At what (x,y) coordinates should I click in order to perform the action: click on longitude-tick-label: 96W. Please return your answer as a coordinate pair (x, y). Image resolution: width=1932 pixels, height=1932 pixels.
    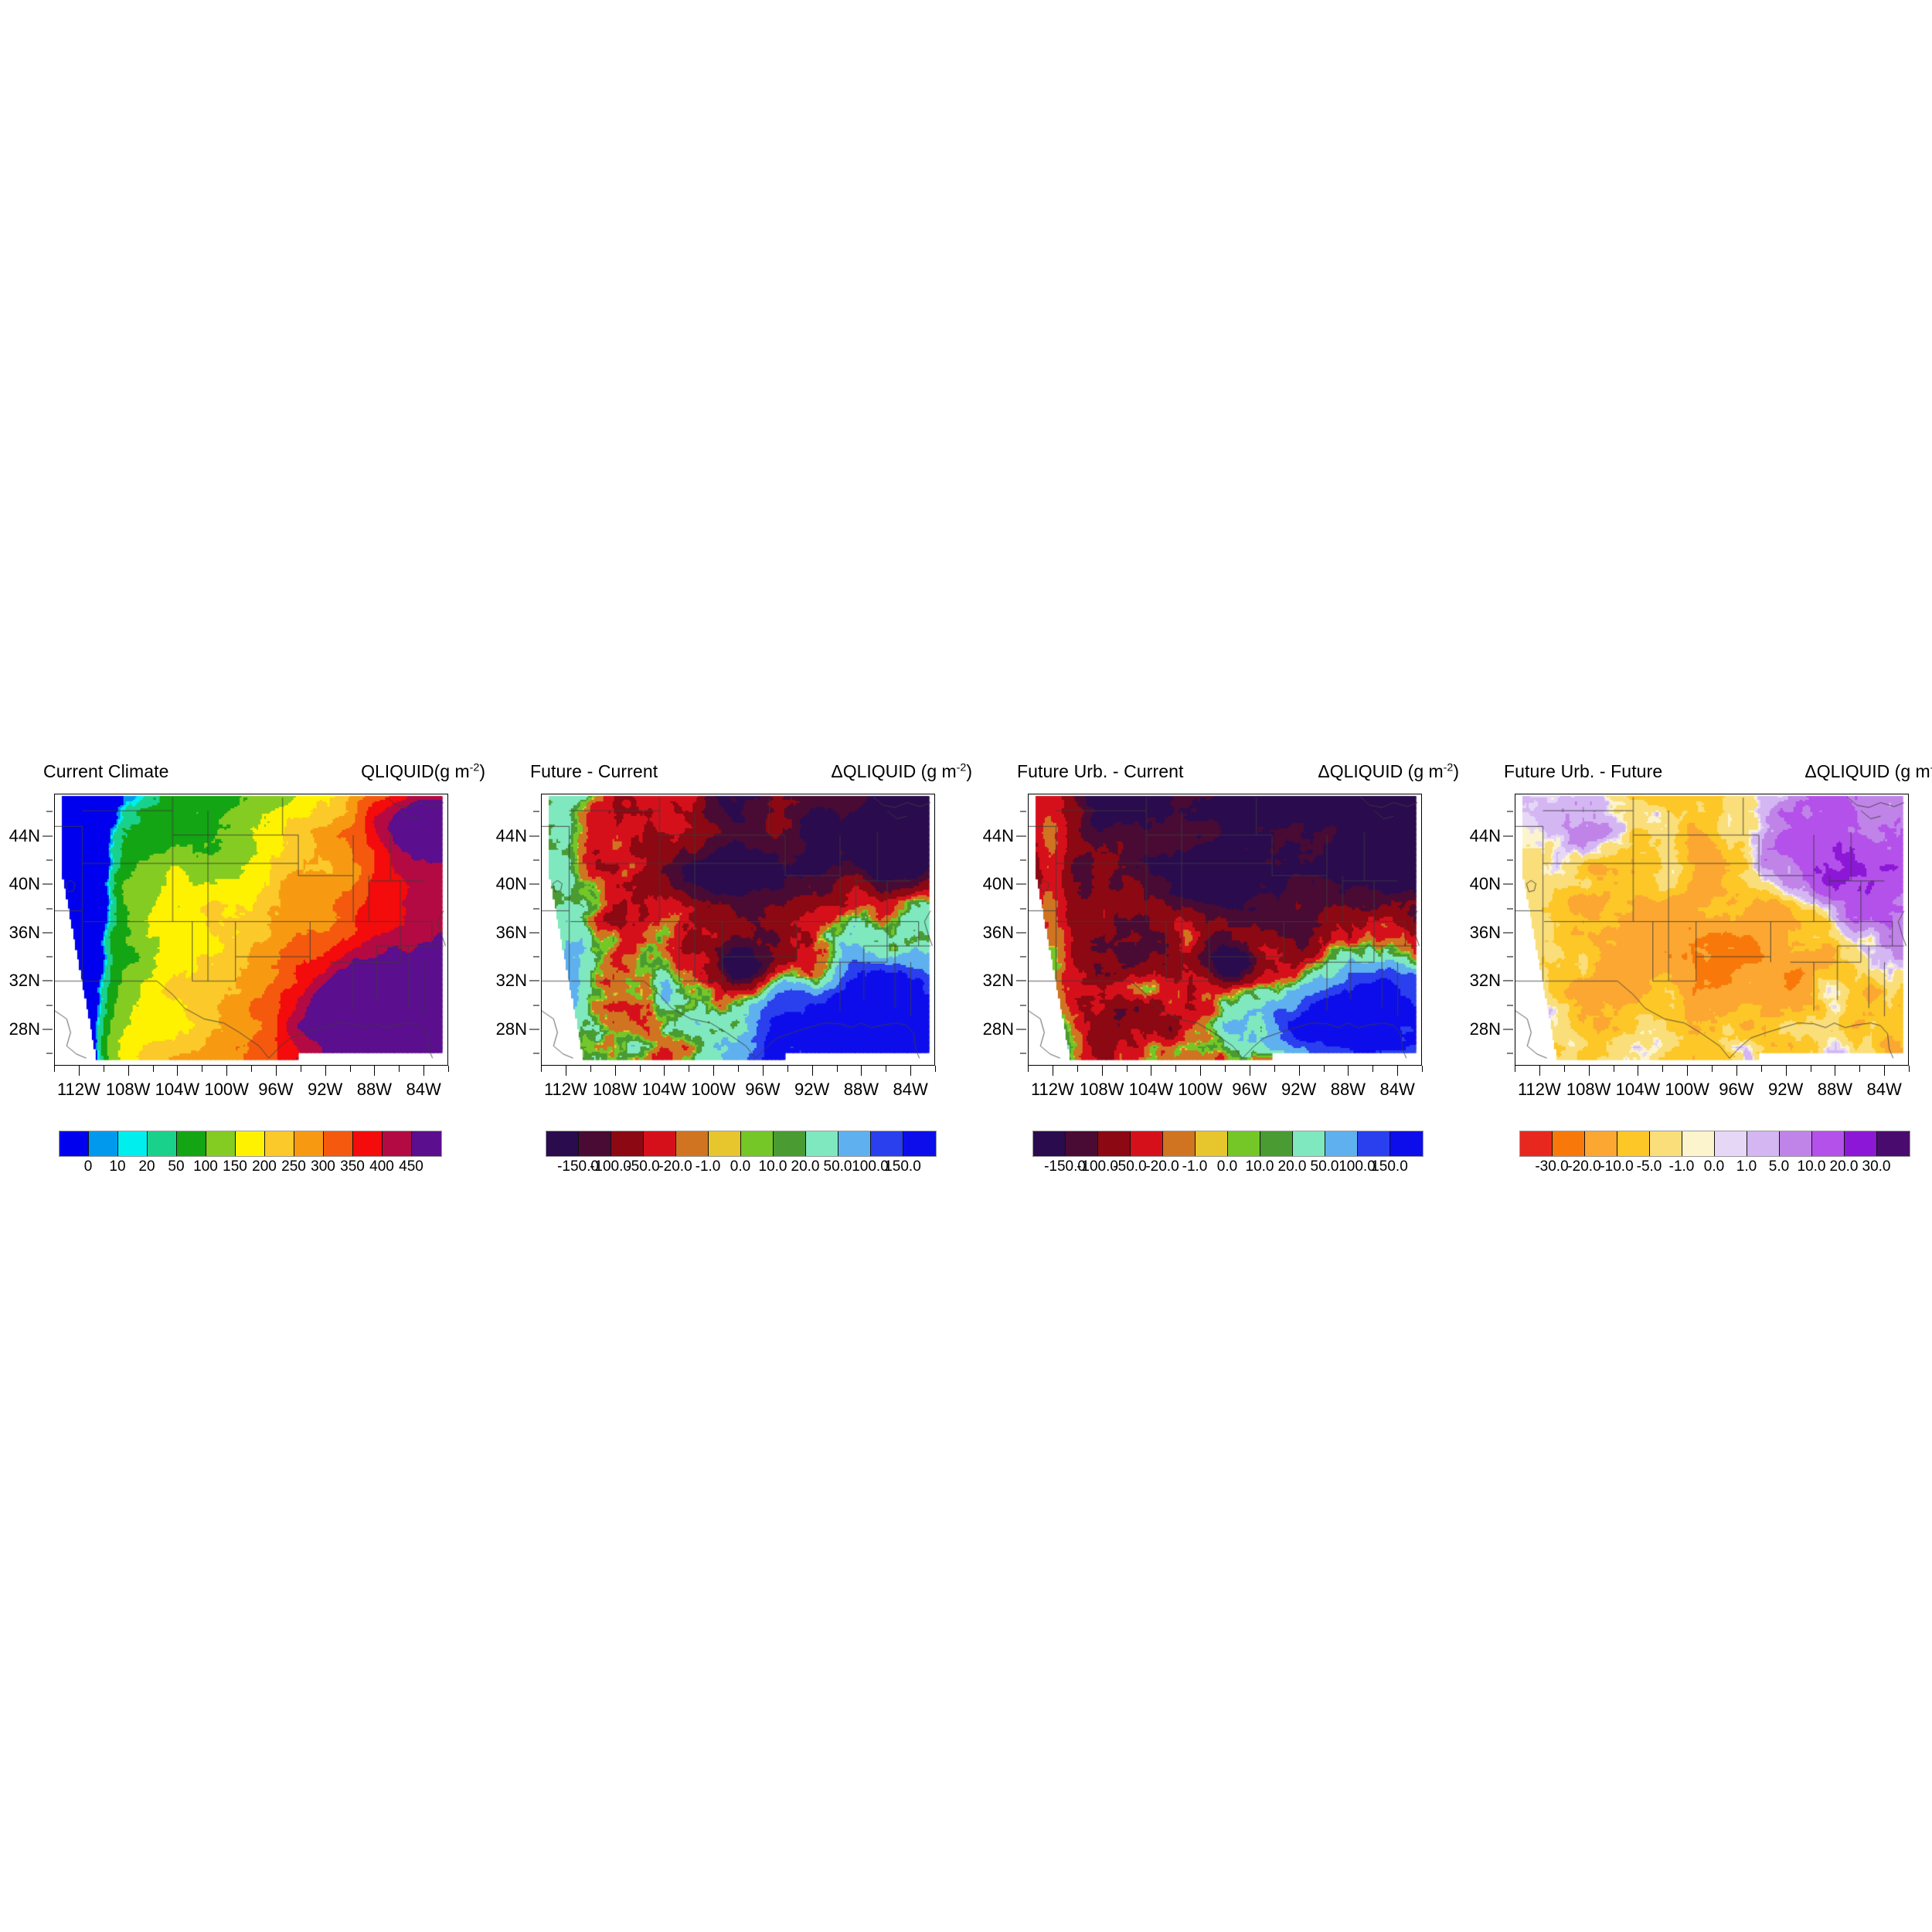
    Looking at the image, I should click on (1737, 1090).